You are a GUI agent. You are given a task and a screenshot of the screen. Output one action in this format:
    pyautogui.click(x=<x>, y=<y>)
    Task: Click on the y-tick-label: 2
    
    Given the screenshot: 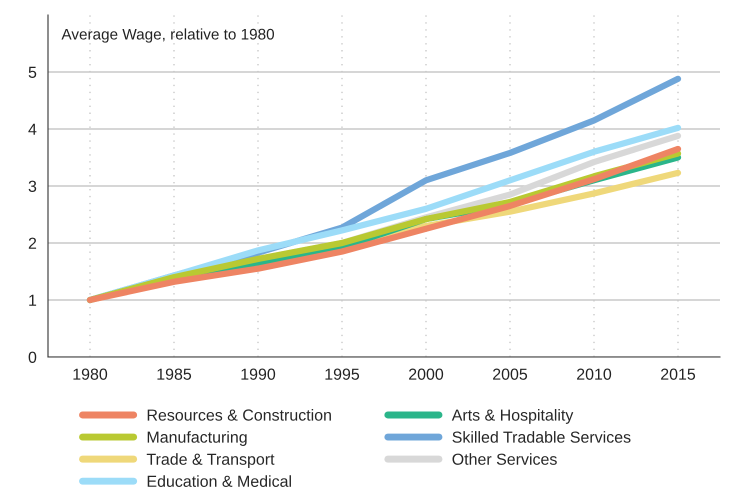 What is the action you would take?
    pyautogui.click(x=32, y=243)
    